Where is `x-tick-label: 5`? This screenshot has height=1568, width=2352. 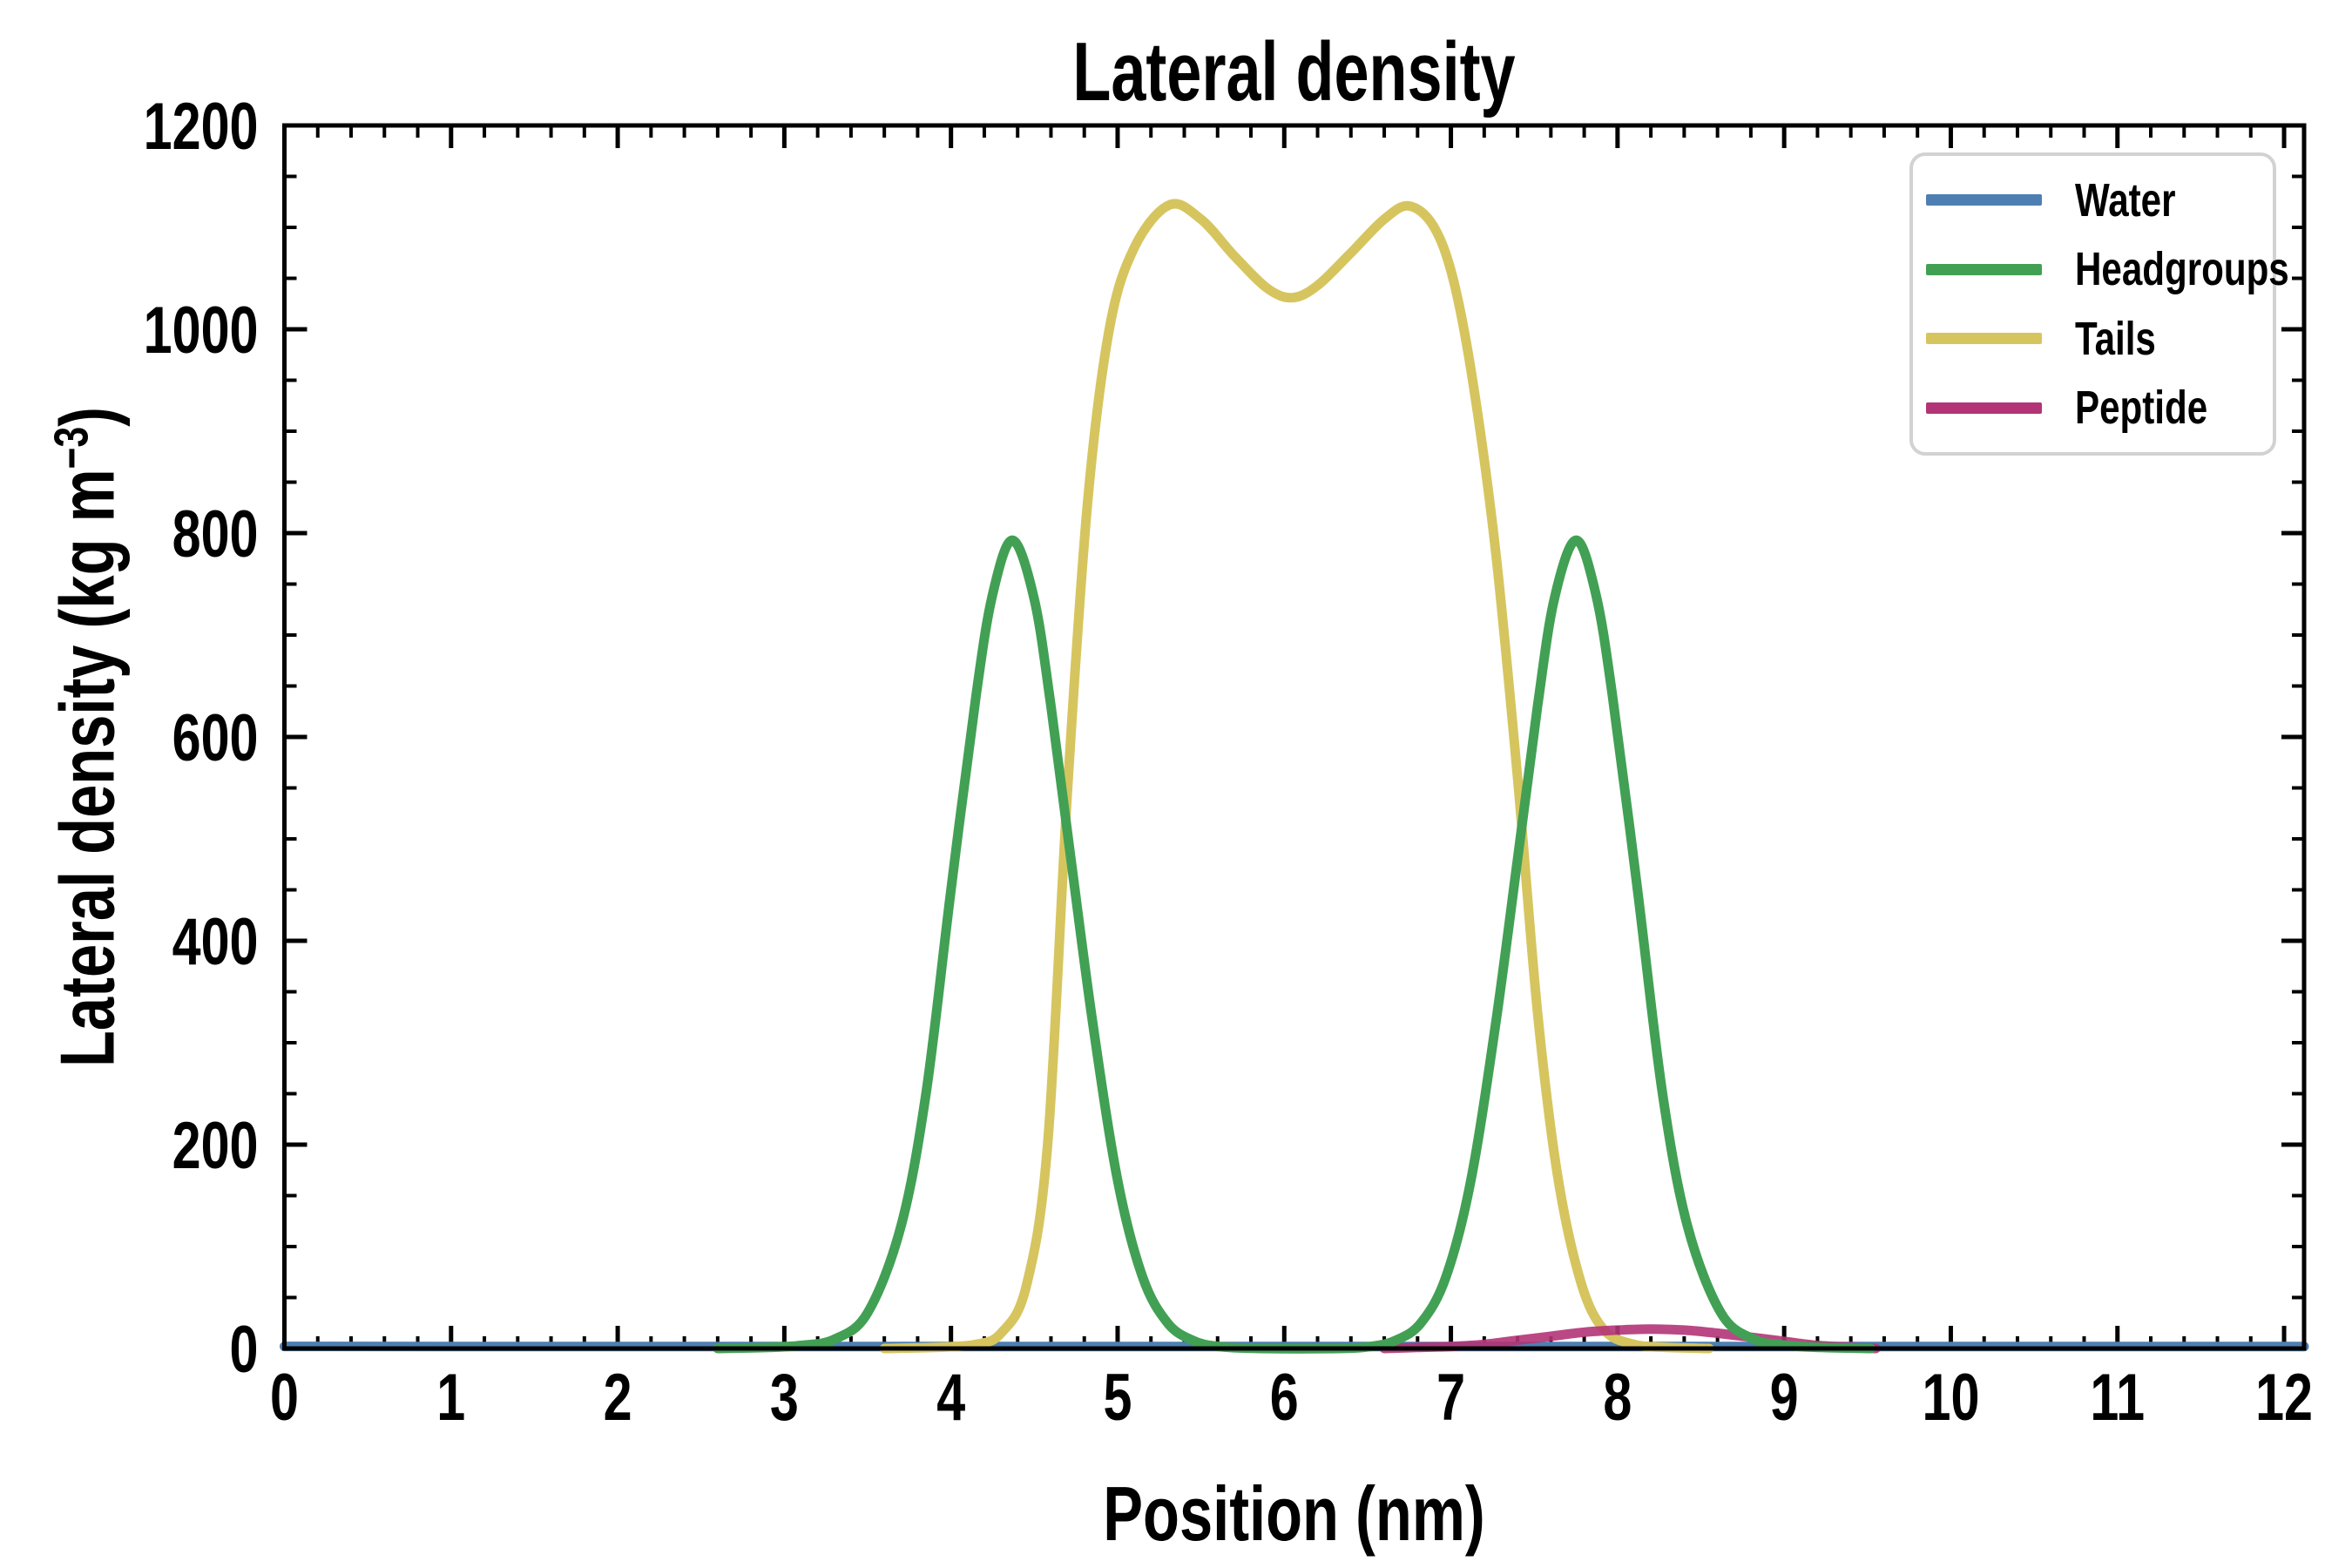
x-tick-label: 5 is located at coordinates (1117, 1398).